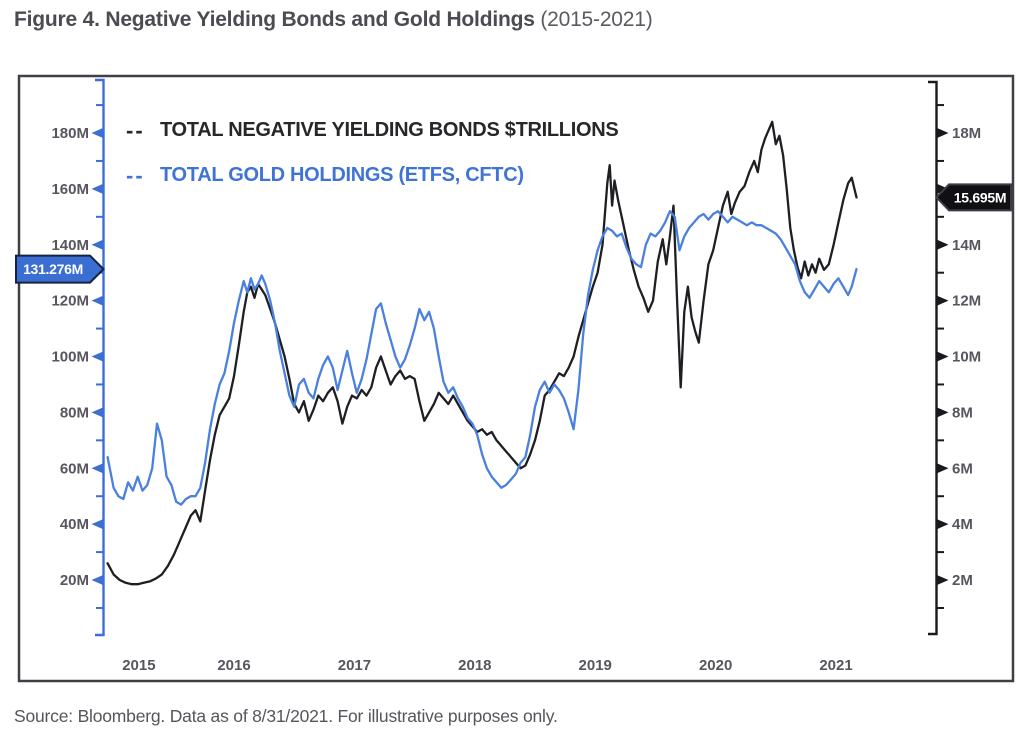 This screenshot has width=1024, height=740. Describe the element at coordinates (835, 665) in the screenshot. I see `x-axis-year-label: 2021` at that location.